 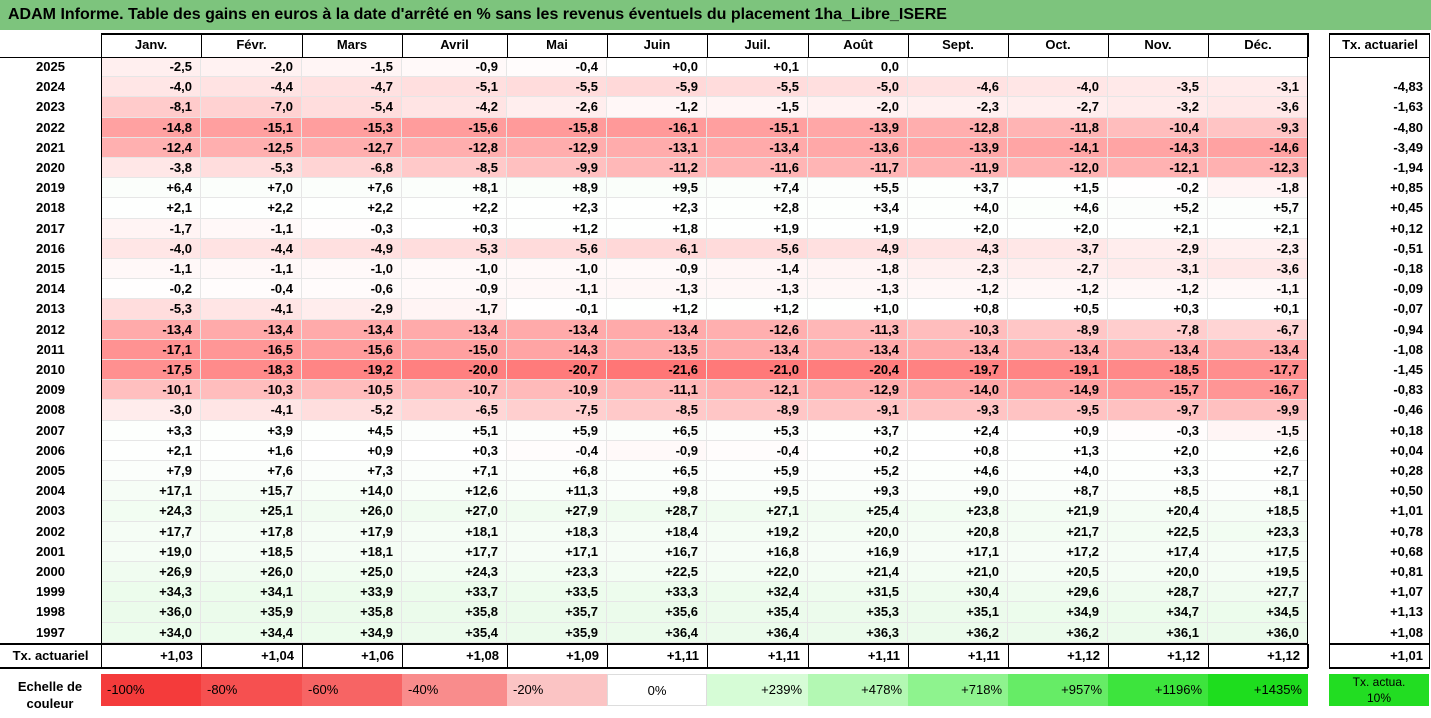 What do you see at coordinates (1058, 208) in the screenshot?
I see `value-cell: +4,6` at bounding box center [1058, 208].